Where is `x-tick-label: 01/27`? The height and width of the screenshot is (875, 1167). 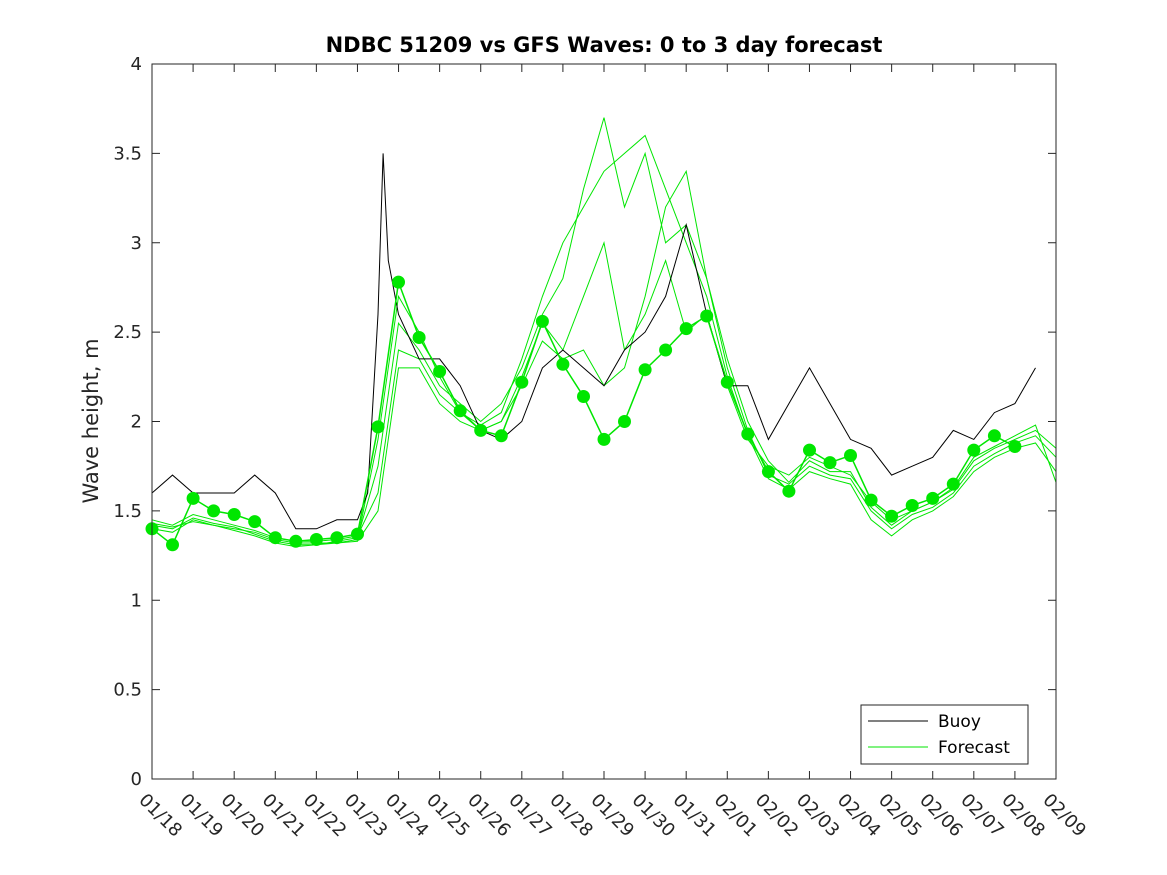 x-tick-label: 01/27 is located at coordinates (530, 816).